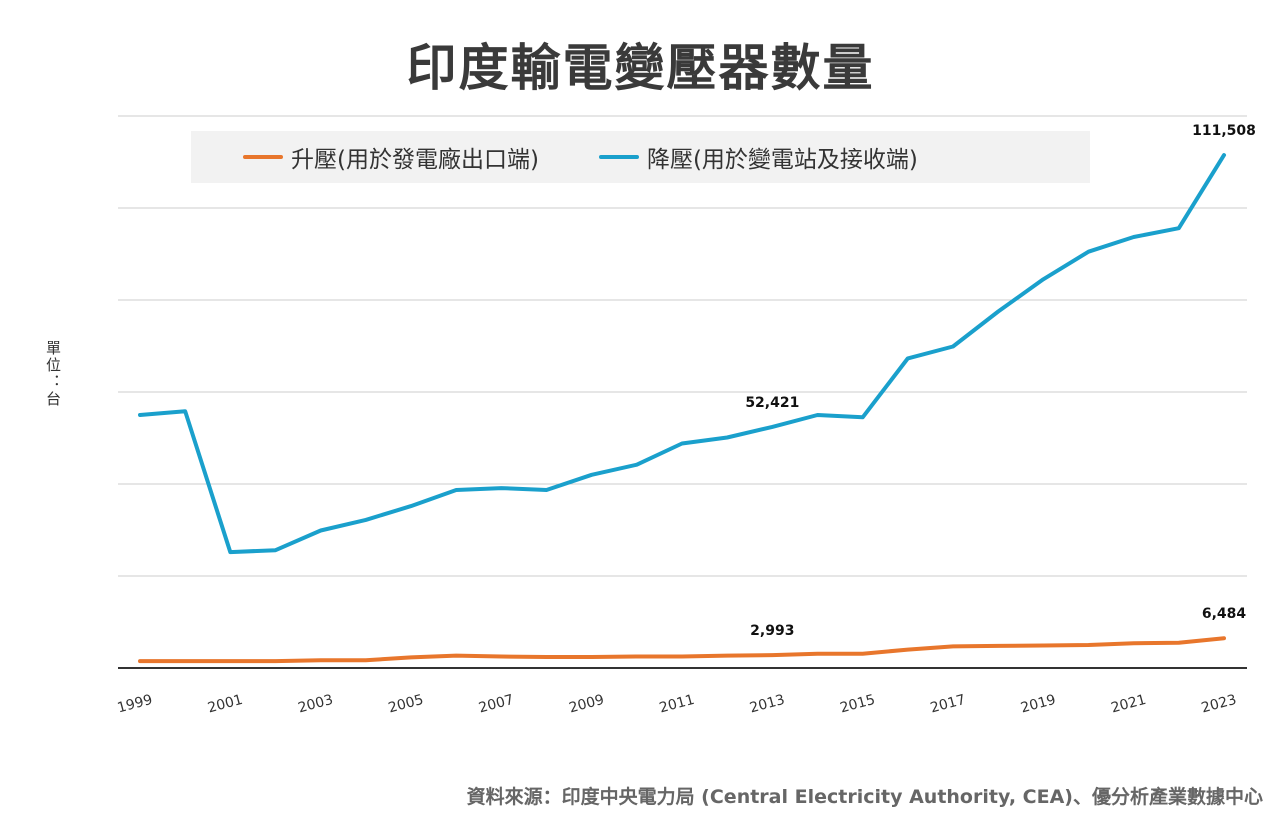 The image size is (1281, 820). Describe the element at coordinates (406, 704) in the screenshot. I see `x-tick-label: 2005` at that location.